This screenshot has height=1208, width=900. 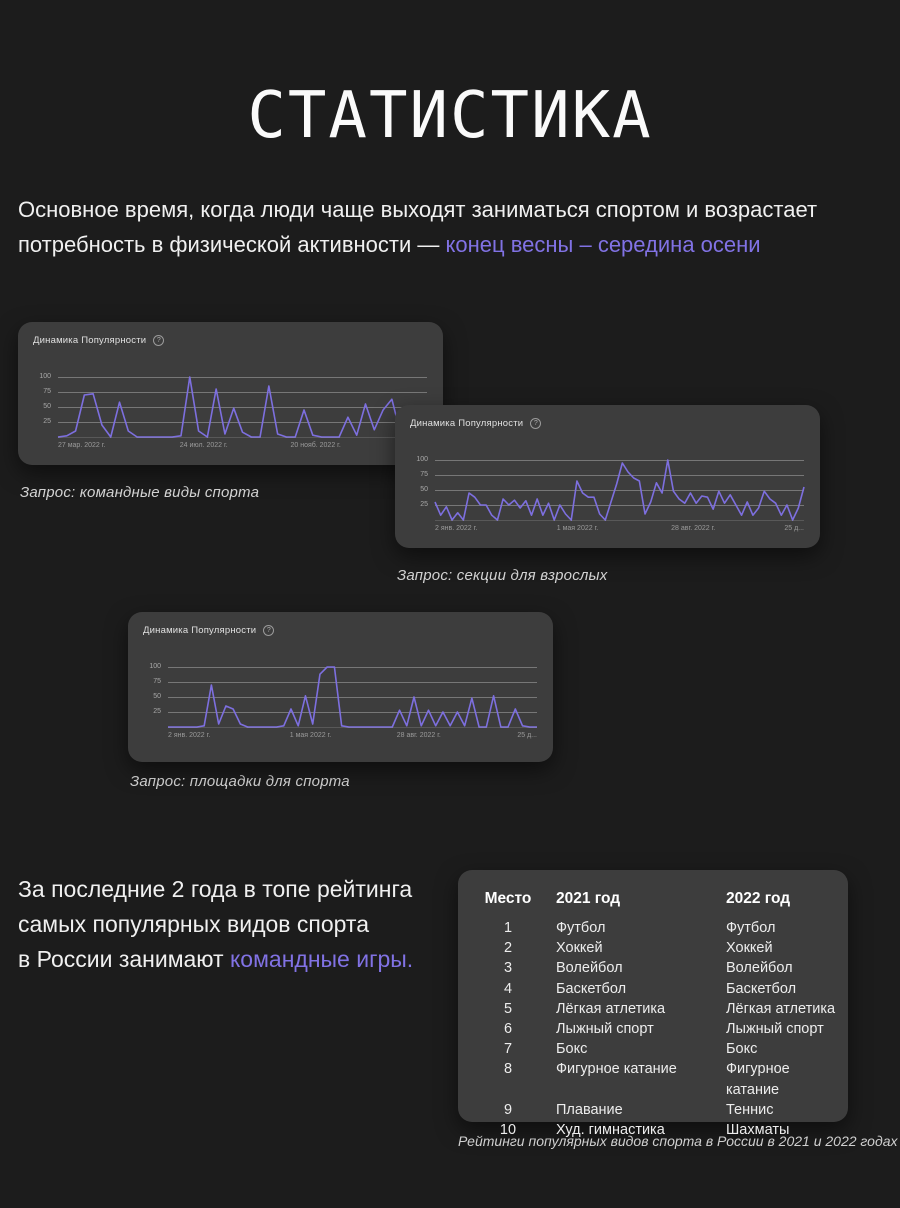 I want to click on sport-2021-cell: Худ. гимнастика, so click(x=610, y=1130).